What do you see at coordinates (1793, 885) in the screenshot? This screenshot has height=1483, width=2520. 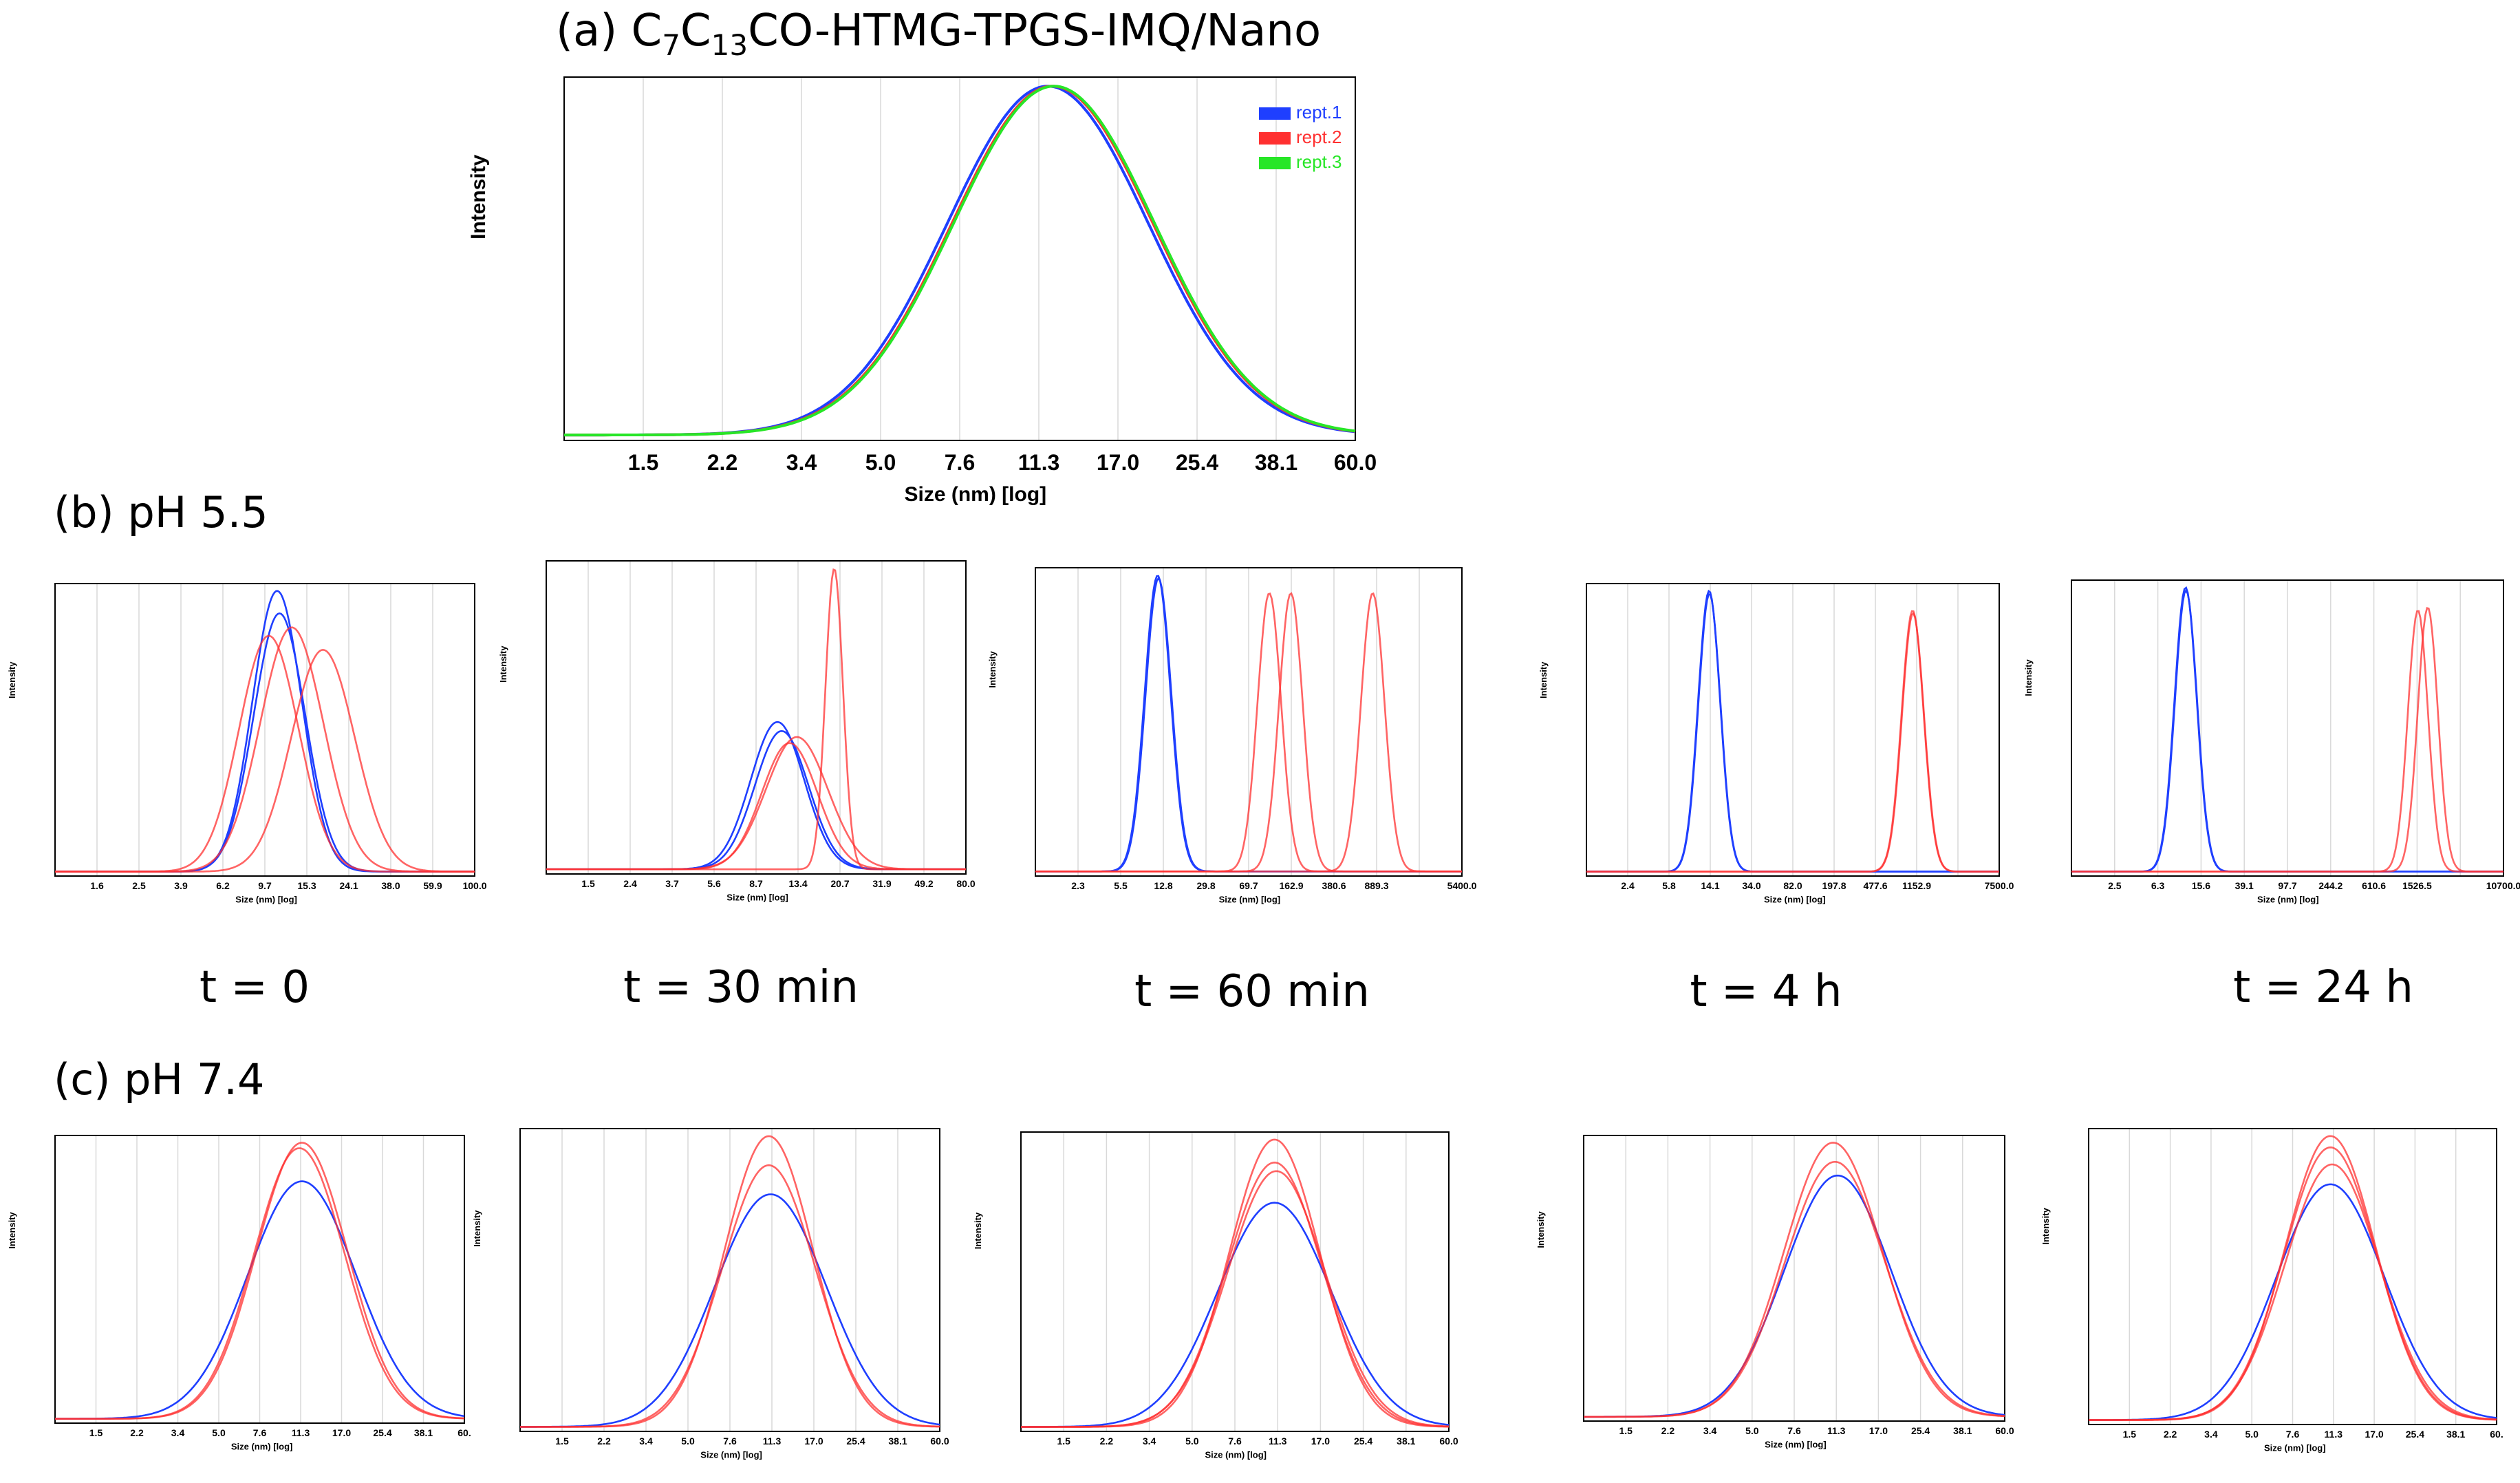 I see `tick-label: 82.0` at bounding box center [1793, 885].